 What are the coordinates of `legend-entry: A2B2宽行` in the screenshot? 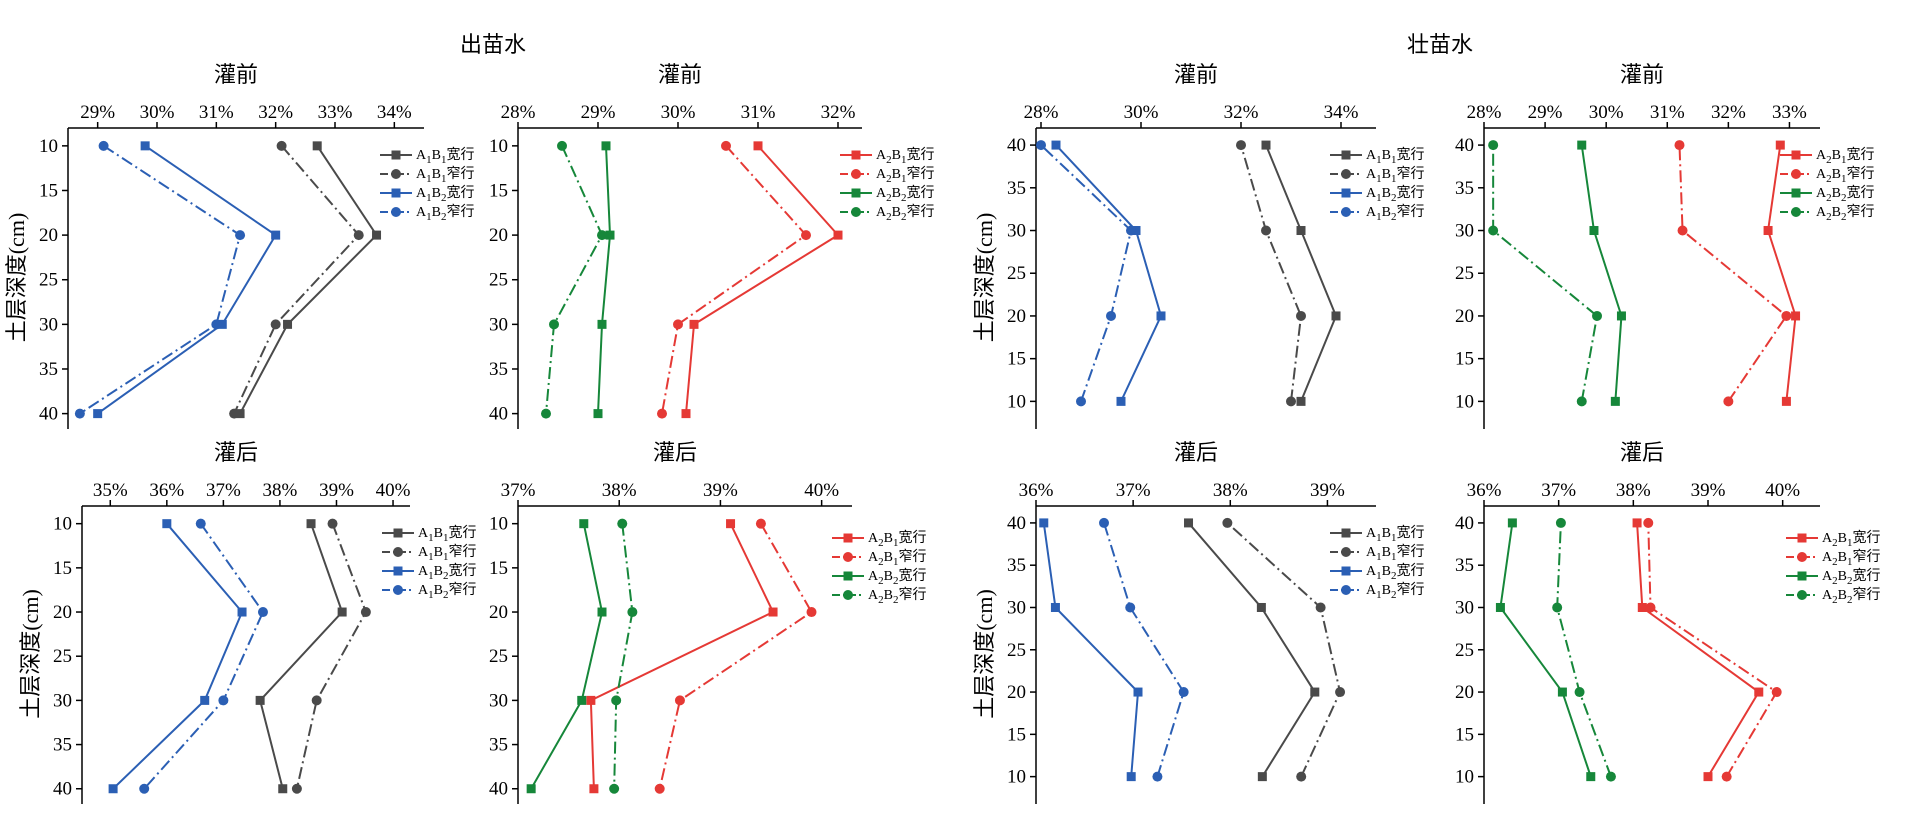 It's located at (1833, 577).